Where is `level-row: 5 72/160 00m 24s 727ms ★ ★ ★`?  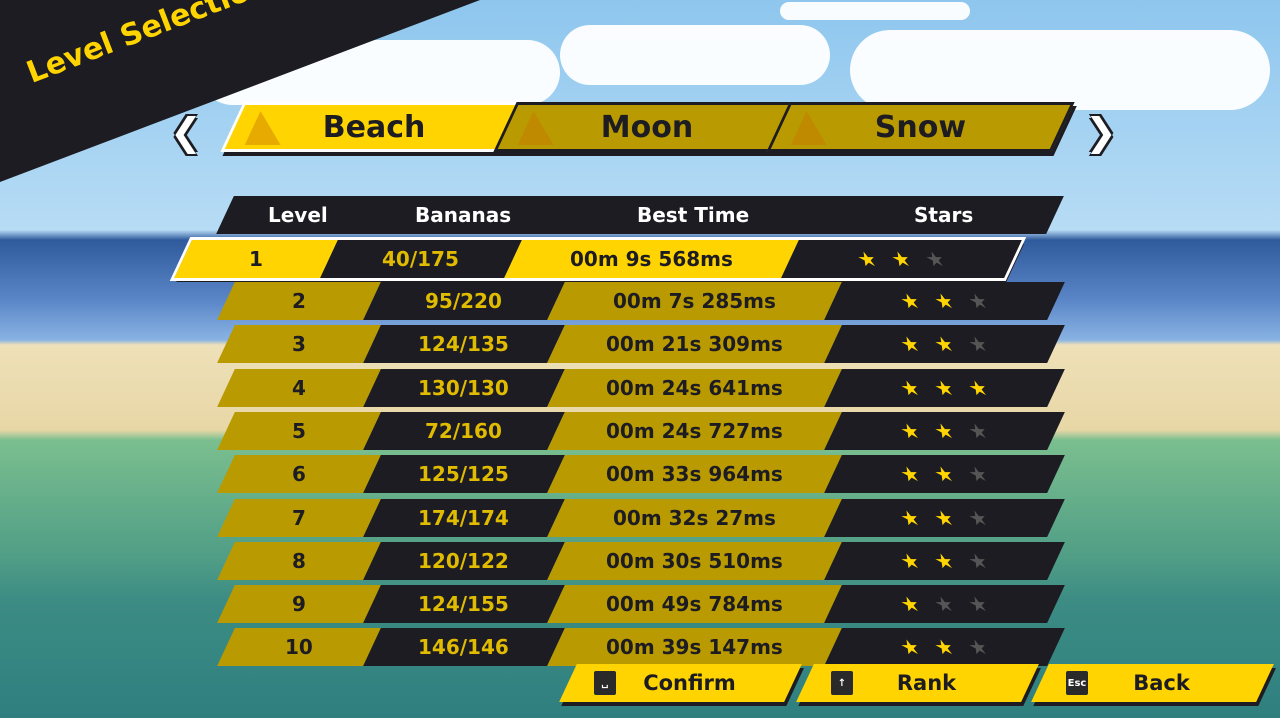 level-row: 5 72/160 00m 24s 727ms ★ ★ ★ is located at coordinates (641, 430).